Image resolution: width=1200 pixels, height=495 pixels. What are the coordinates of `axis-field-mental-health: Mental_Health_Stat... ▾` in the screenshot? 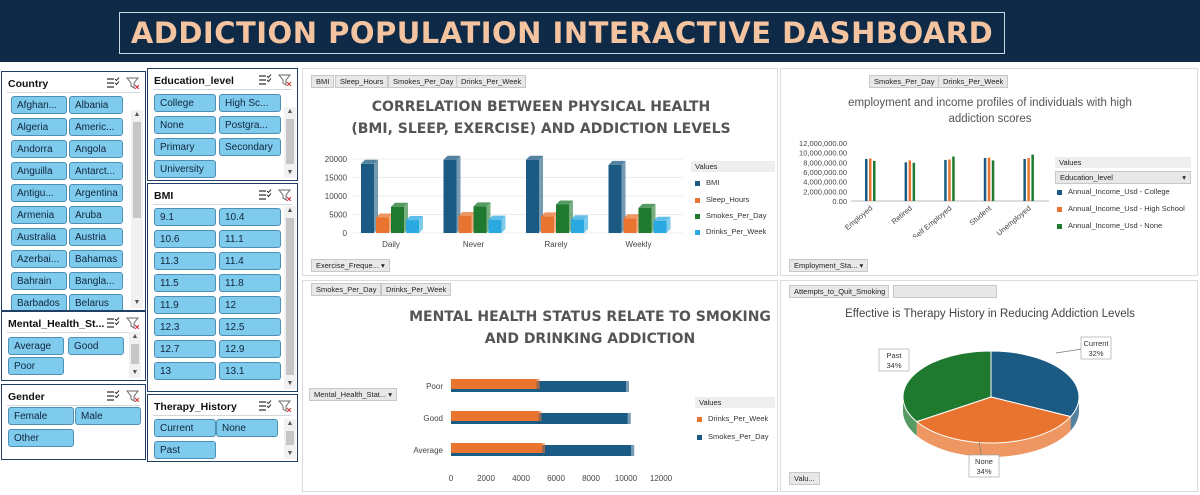 It's located at (353, 394).